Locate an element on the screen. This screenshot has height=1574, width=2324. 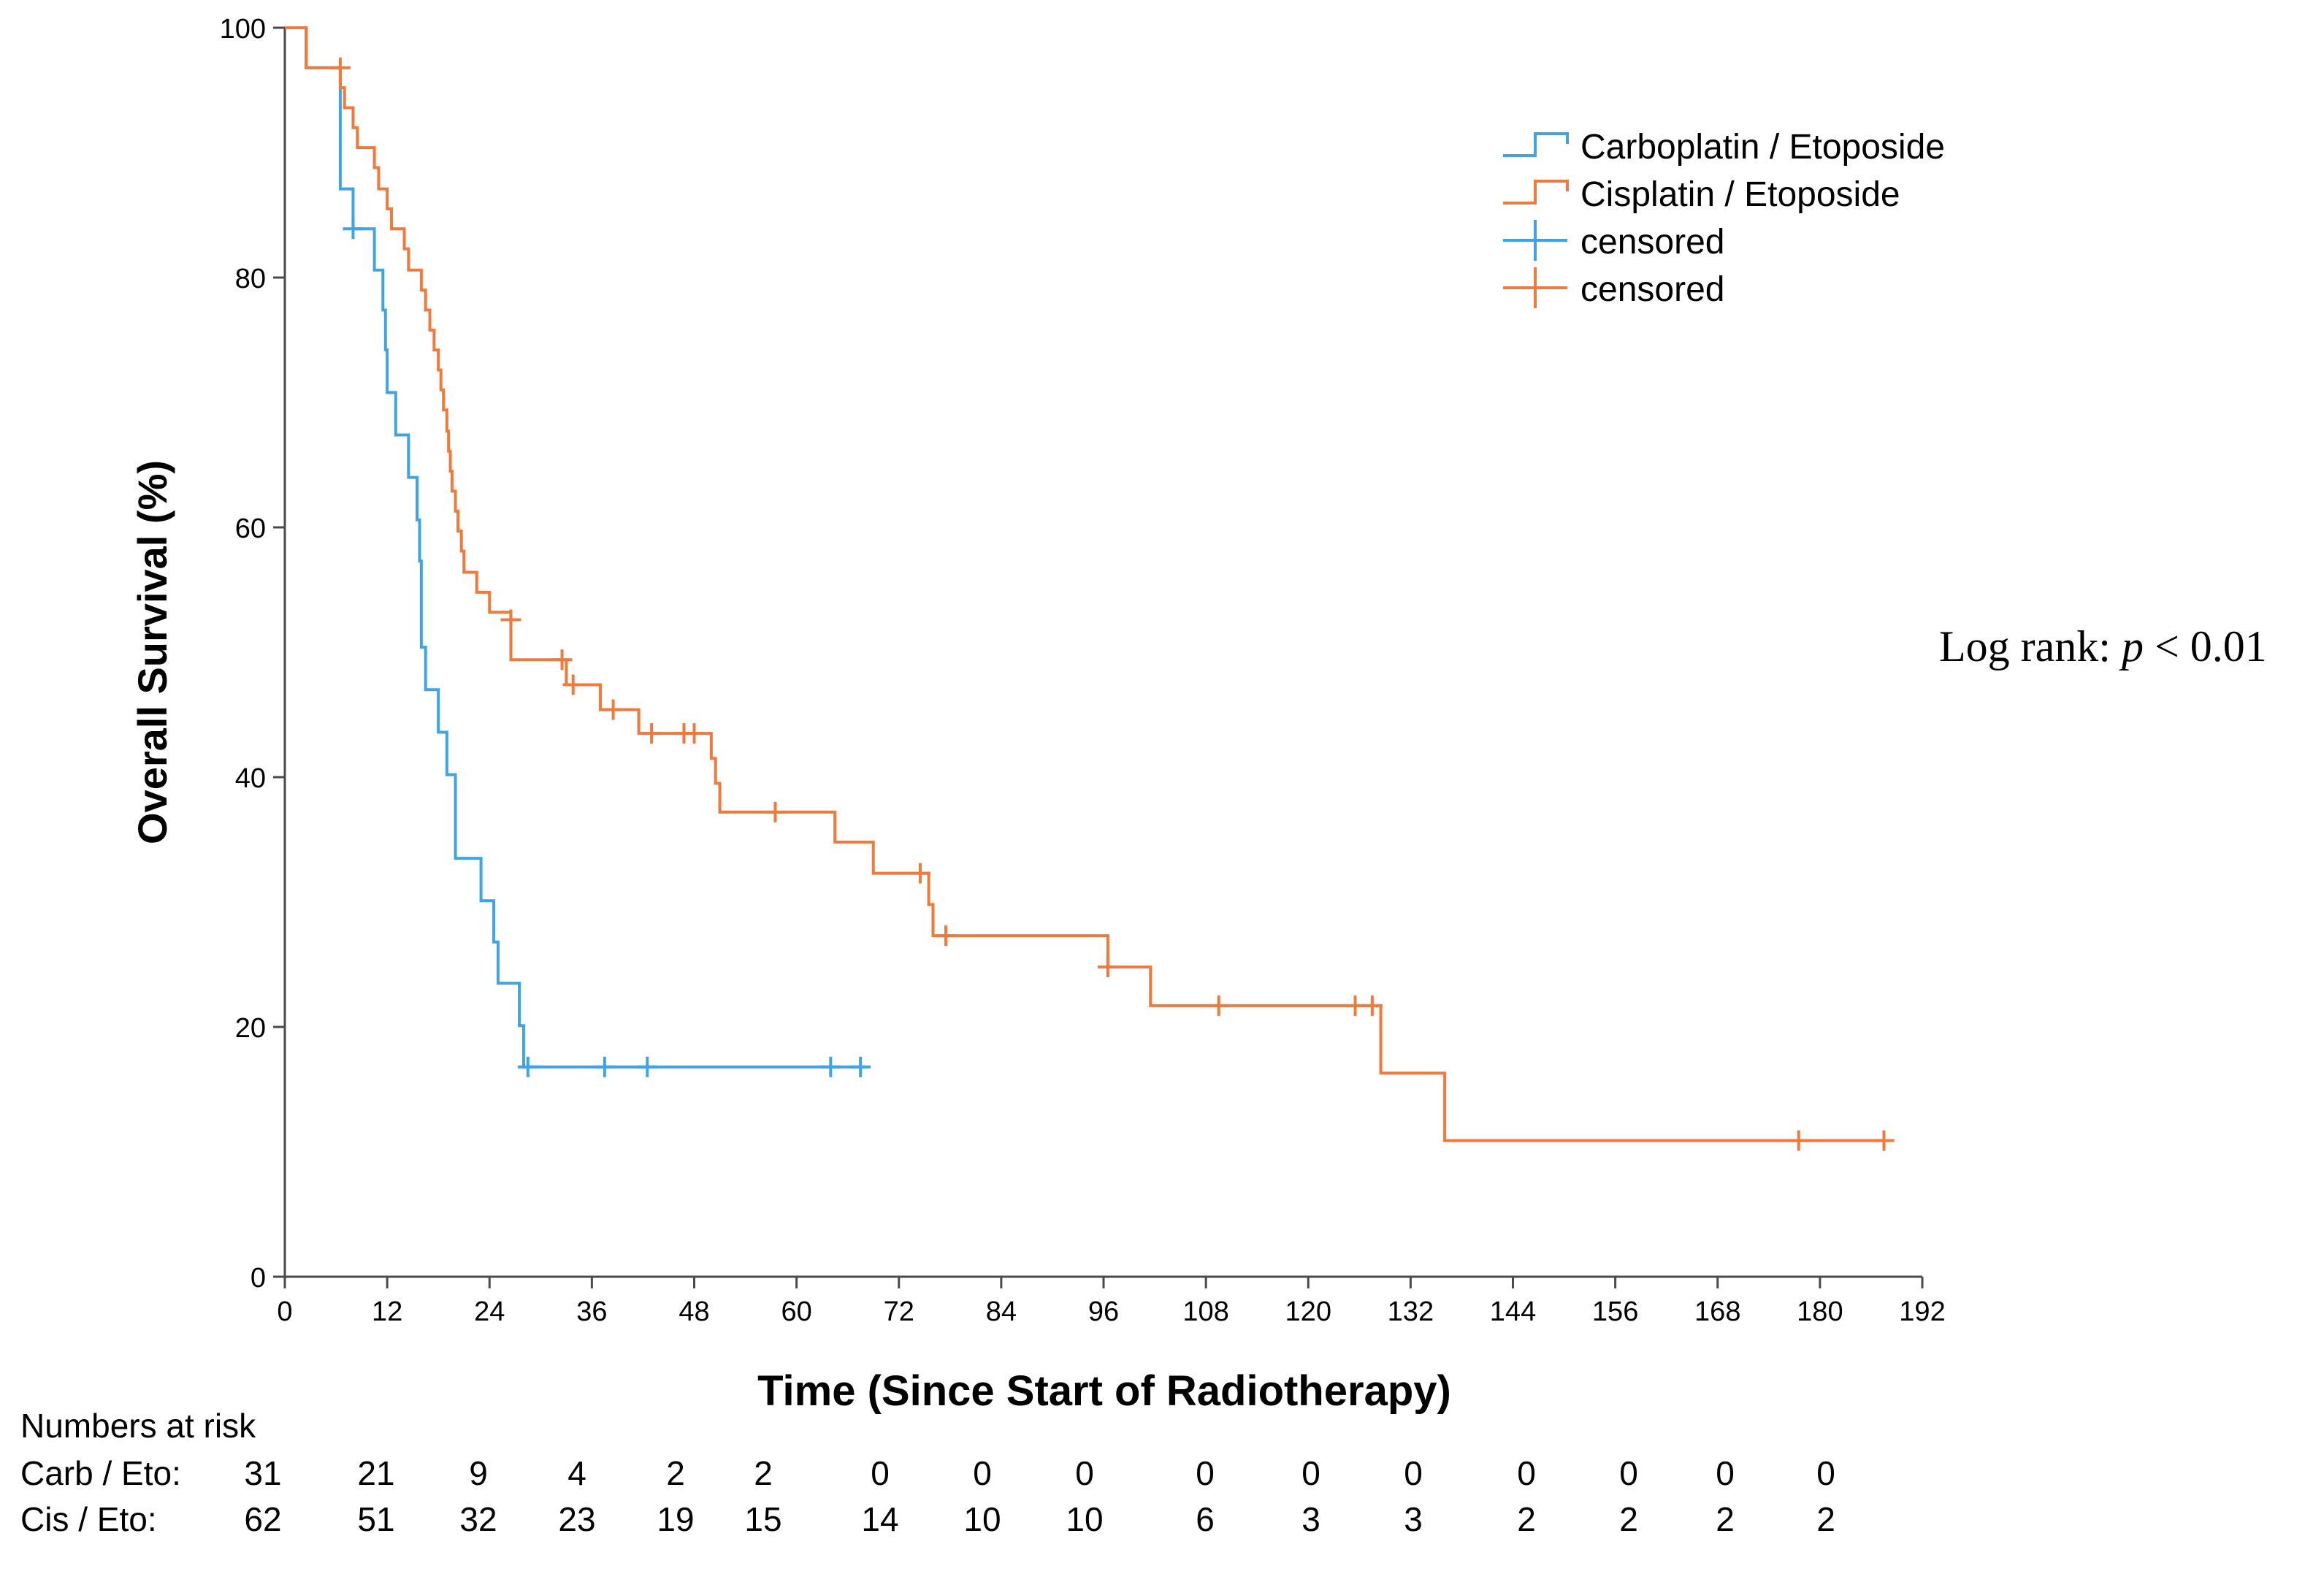
at-risk-value: 31 is located at coordinates (262, 1473).